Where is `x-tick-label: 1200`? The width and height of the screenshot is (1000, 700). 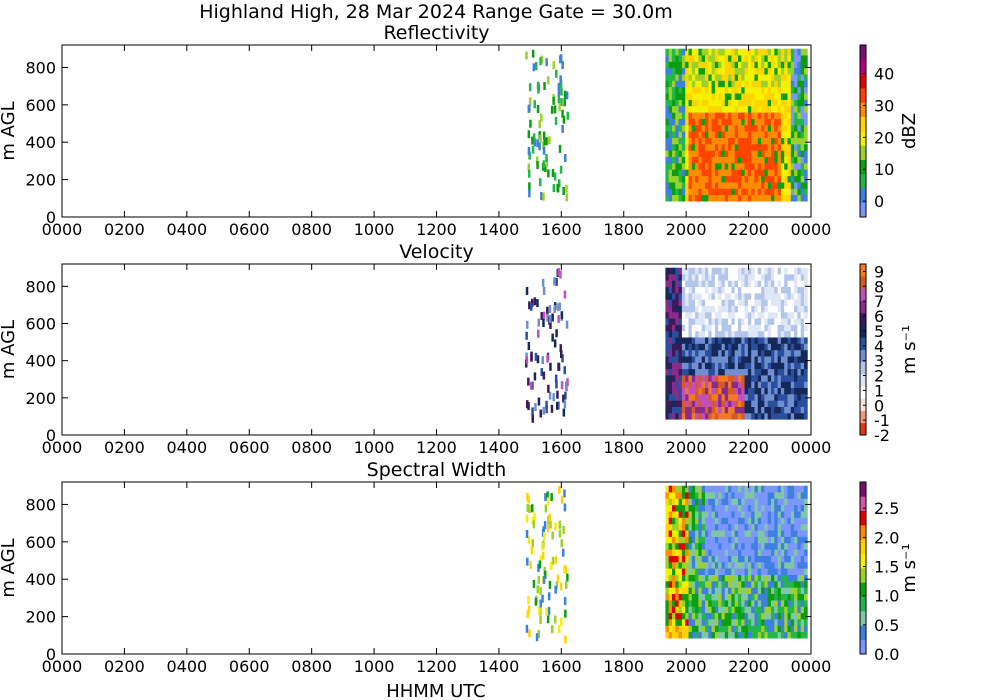 x-tick-label: 1200 is located at coordinates (436, 666).